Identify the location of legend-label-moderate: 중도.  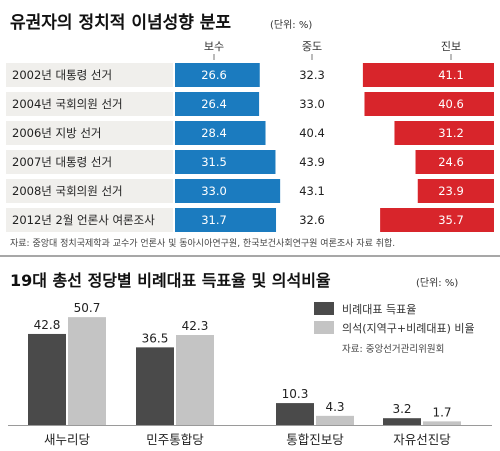
(312, 46).